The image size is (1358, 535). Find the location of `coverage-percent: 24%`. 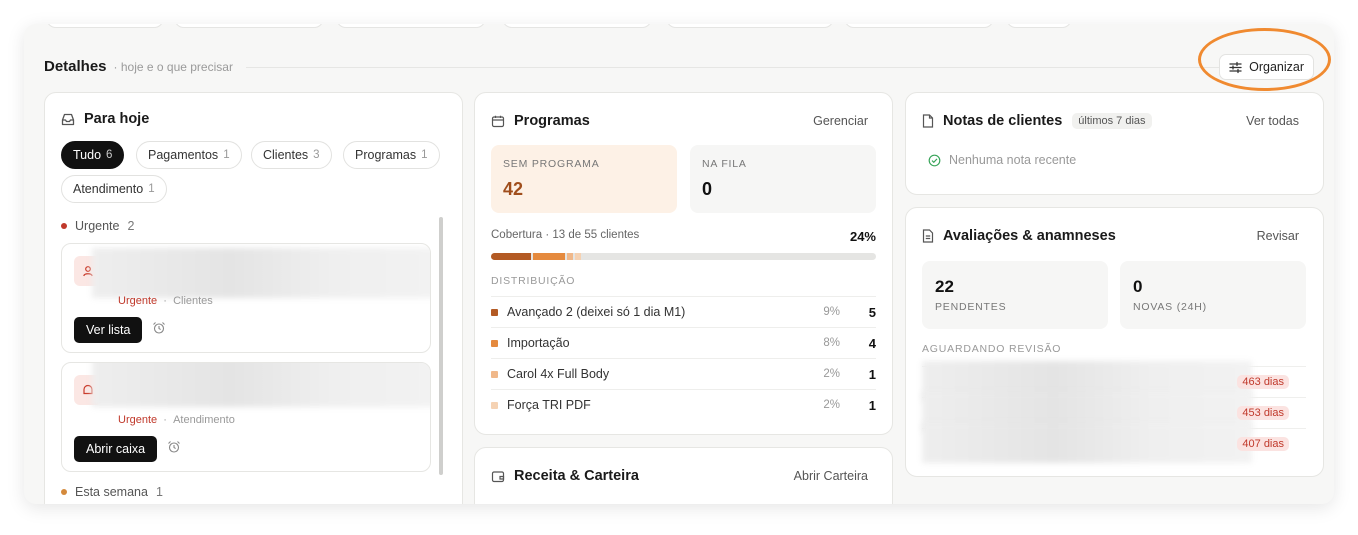

coverage-percent: 24% is located at coordinates (862, 236).